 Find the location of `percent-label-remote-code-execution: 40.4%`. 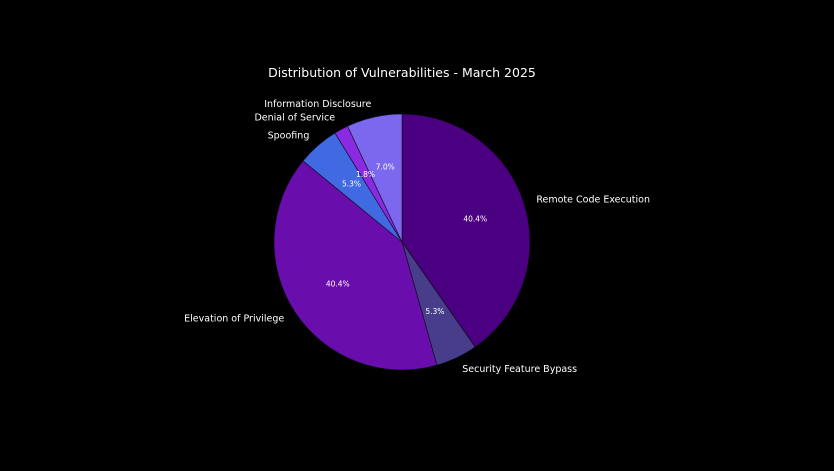

percent-label-remote-code-execution: 40.4% is located at coordinates (475, 219).